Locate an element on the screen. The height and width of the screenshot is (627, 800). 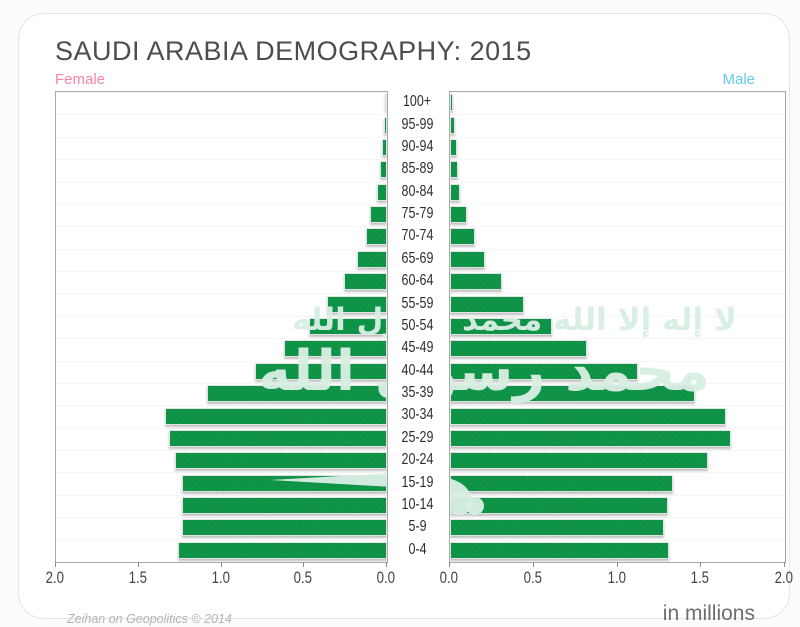
age-label-text: 60-64 is located at coordinates (417, 281).